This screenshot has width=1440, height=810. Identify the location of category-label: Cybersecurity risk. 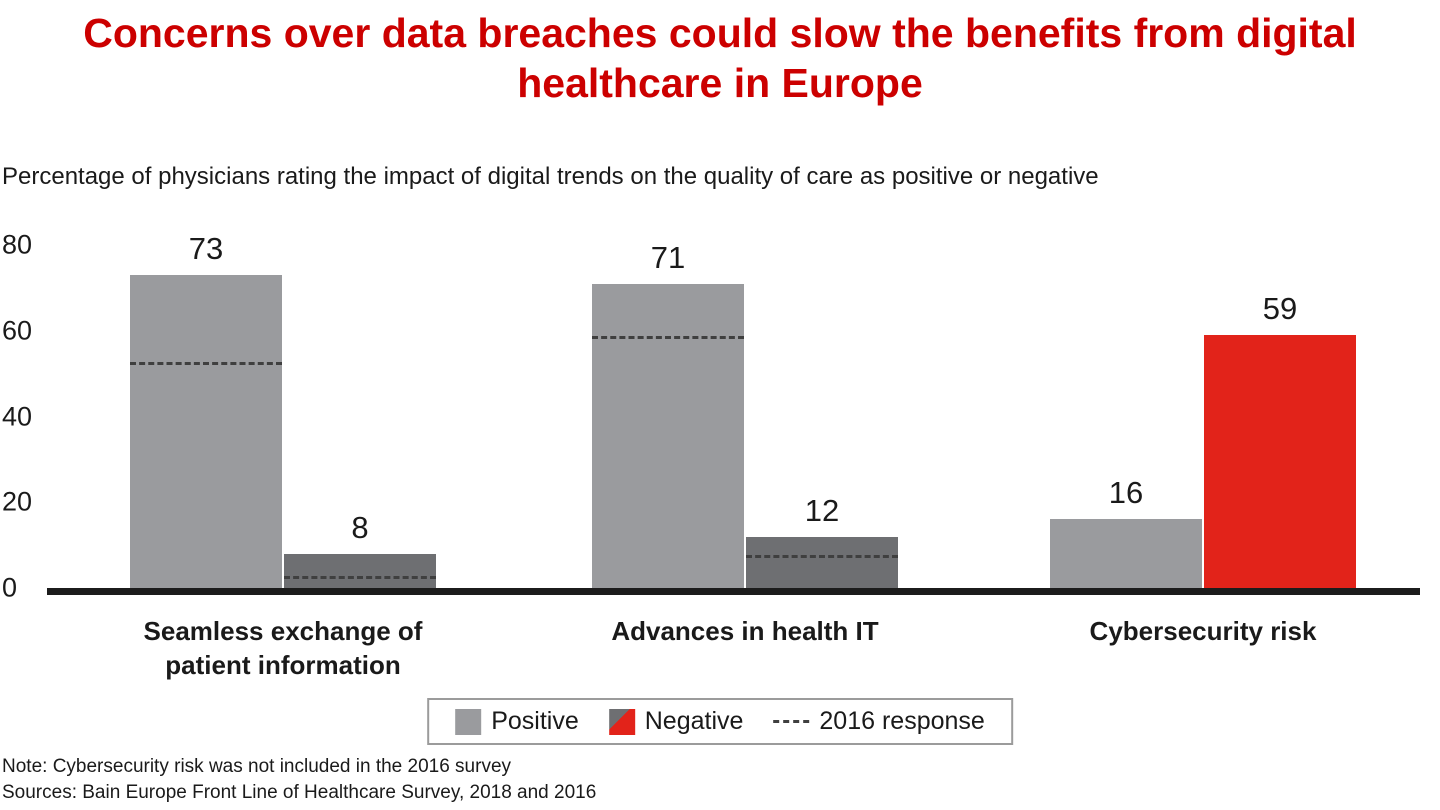
(1203, 631).